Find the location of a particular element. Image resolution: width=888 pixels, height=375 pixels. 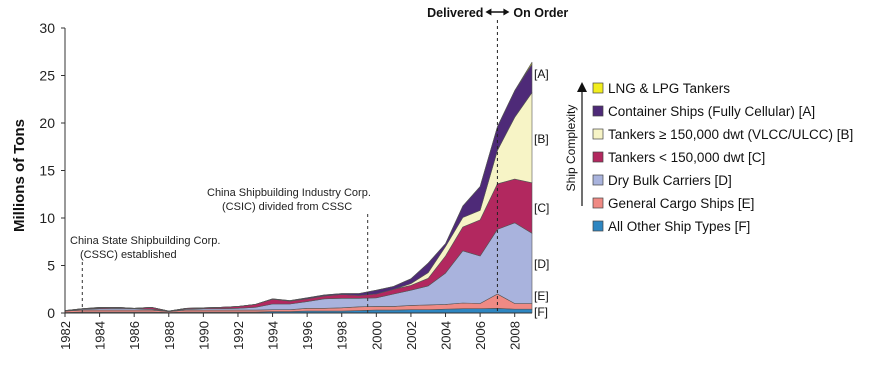

y-tick-label: 20 is located at coordinates (47, 123).